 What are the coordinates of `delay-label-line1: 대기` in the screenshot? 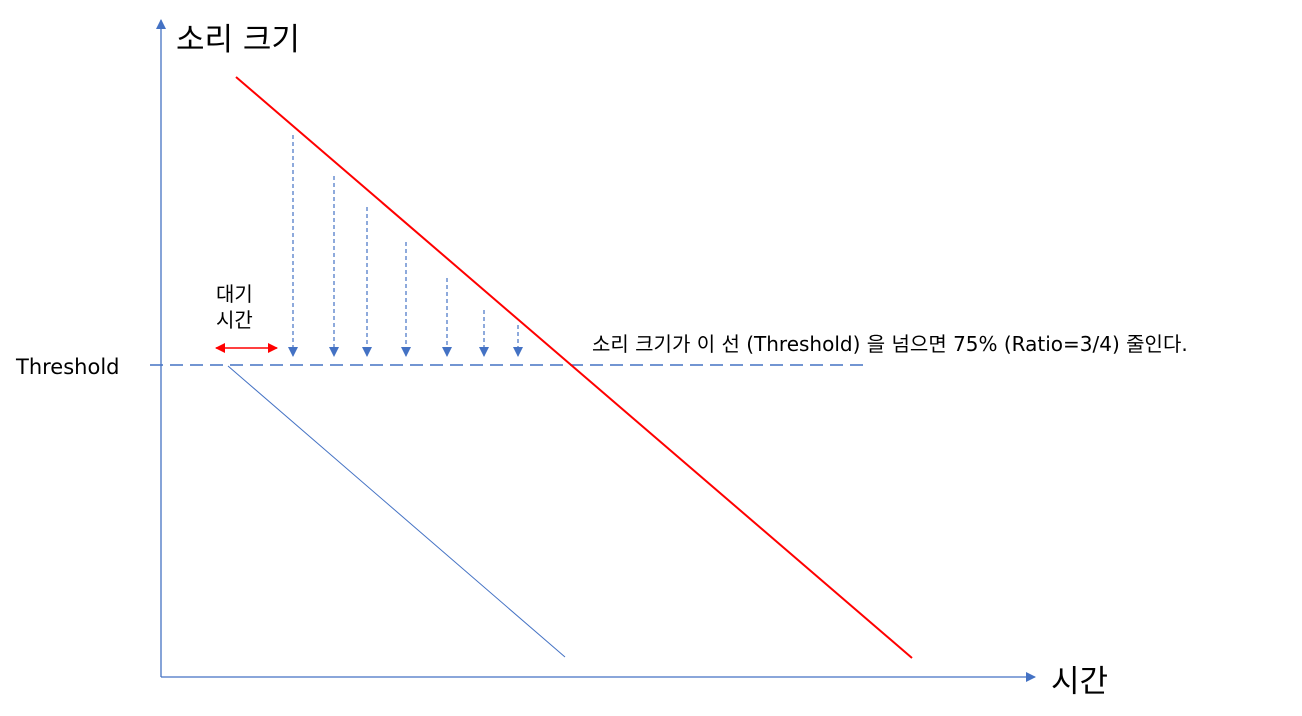 It's located at (234, 294).